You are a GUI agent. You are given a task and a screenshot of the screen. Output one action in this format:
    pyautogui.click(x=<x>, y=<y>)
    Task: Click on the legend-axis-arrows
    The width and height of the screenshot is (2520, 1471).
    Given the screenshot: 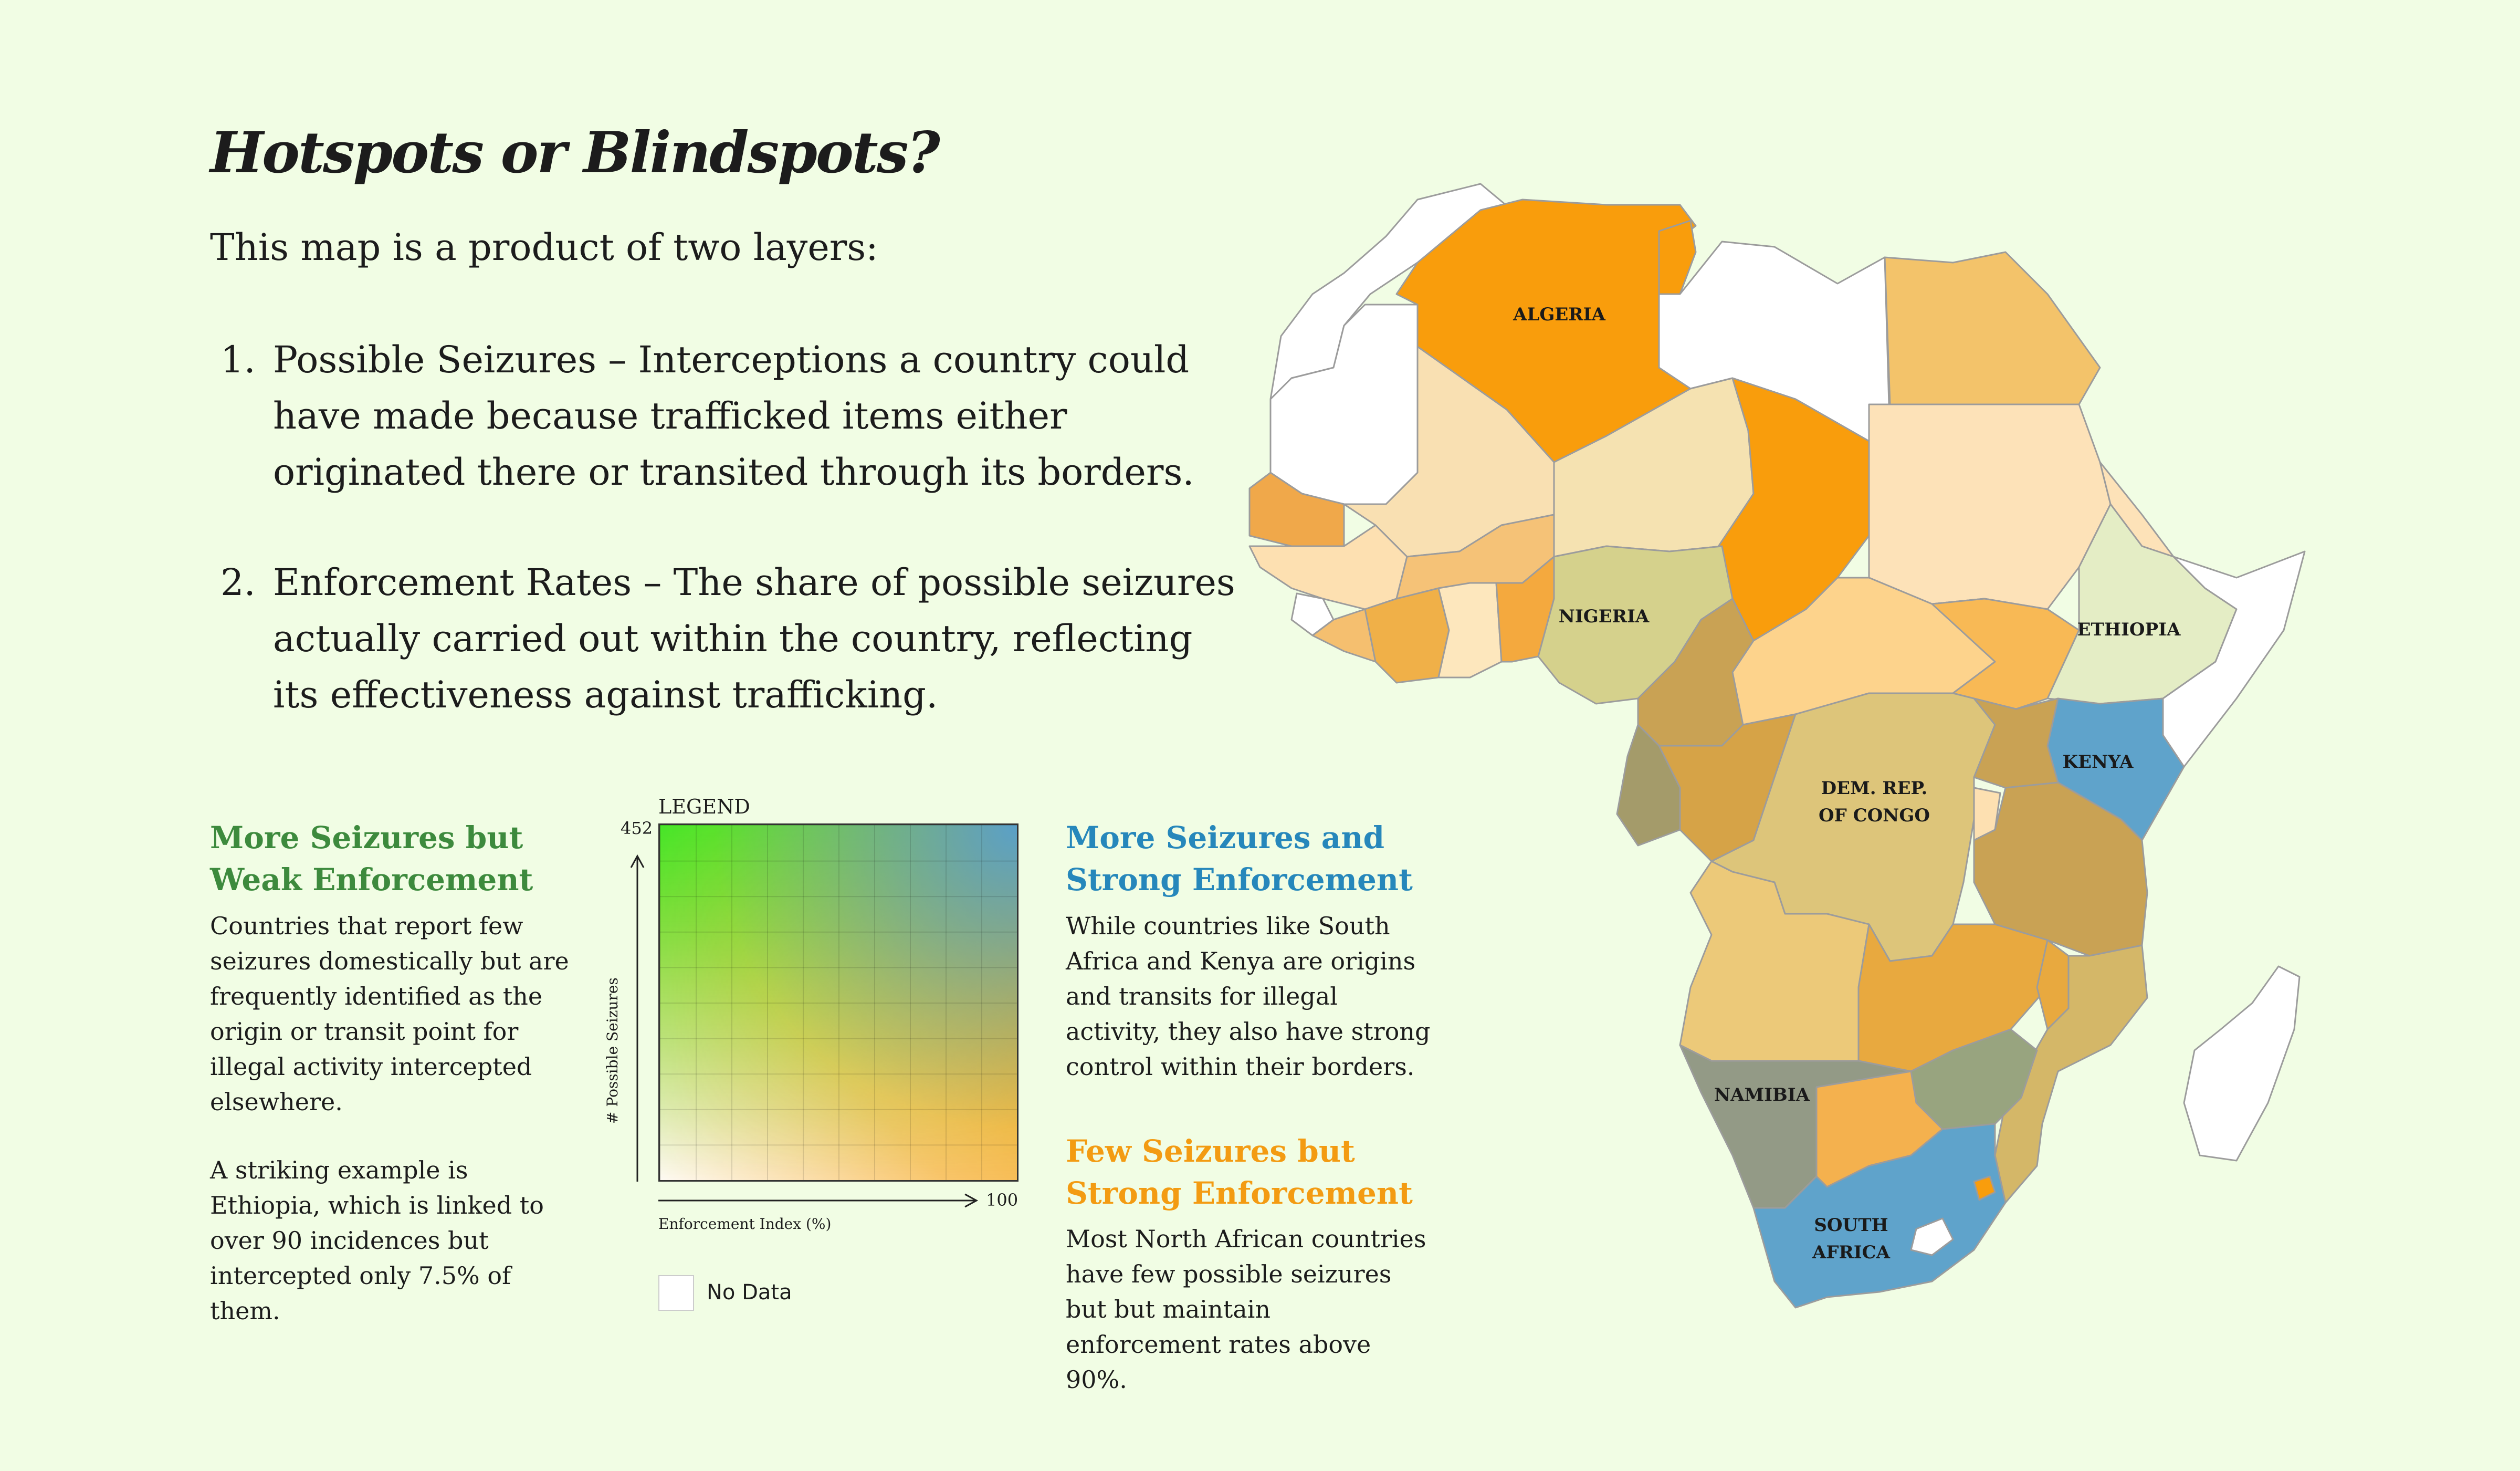 What is the action you would take?
    pyautogui.click(x=804, y=1031)
    